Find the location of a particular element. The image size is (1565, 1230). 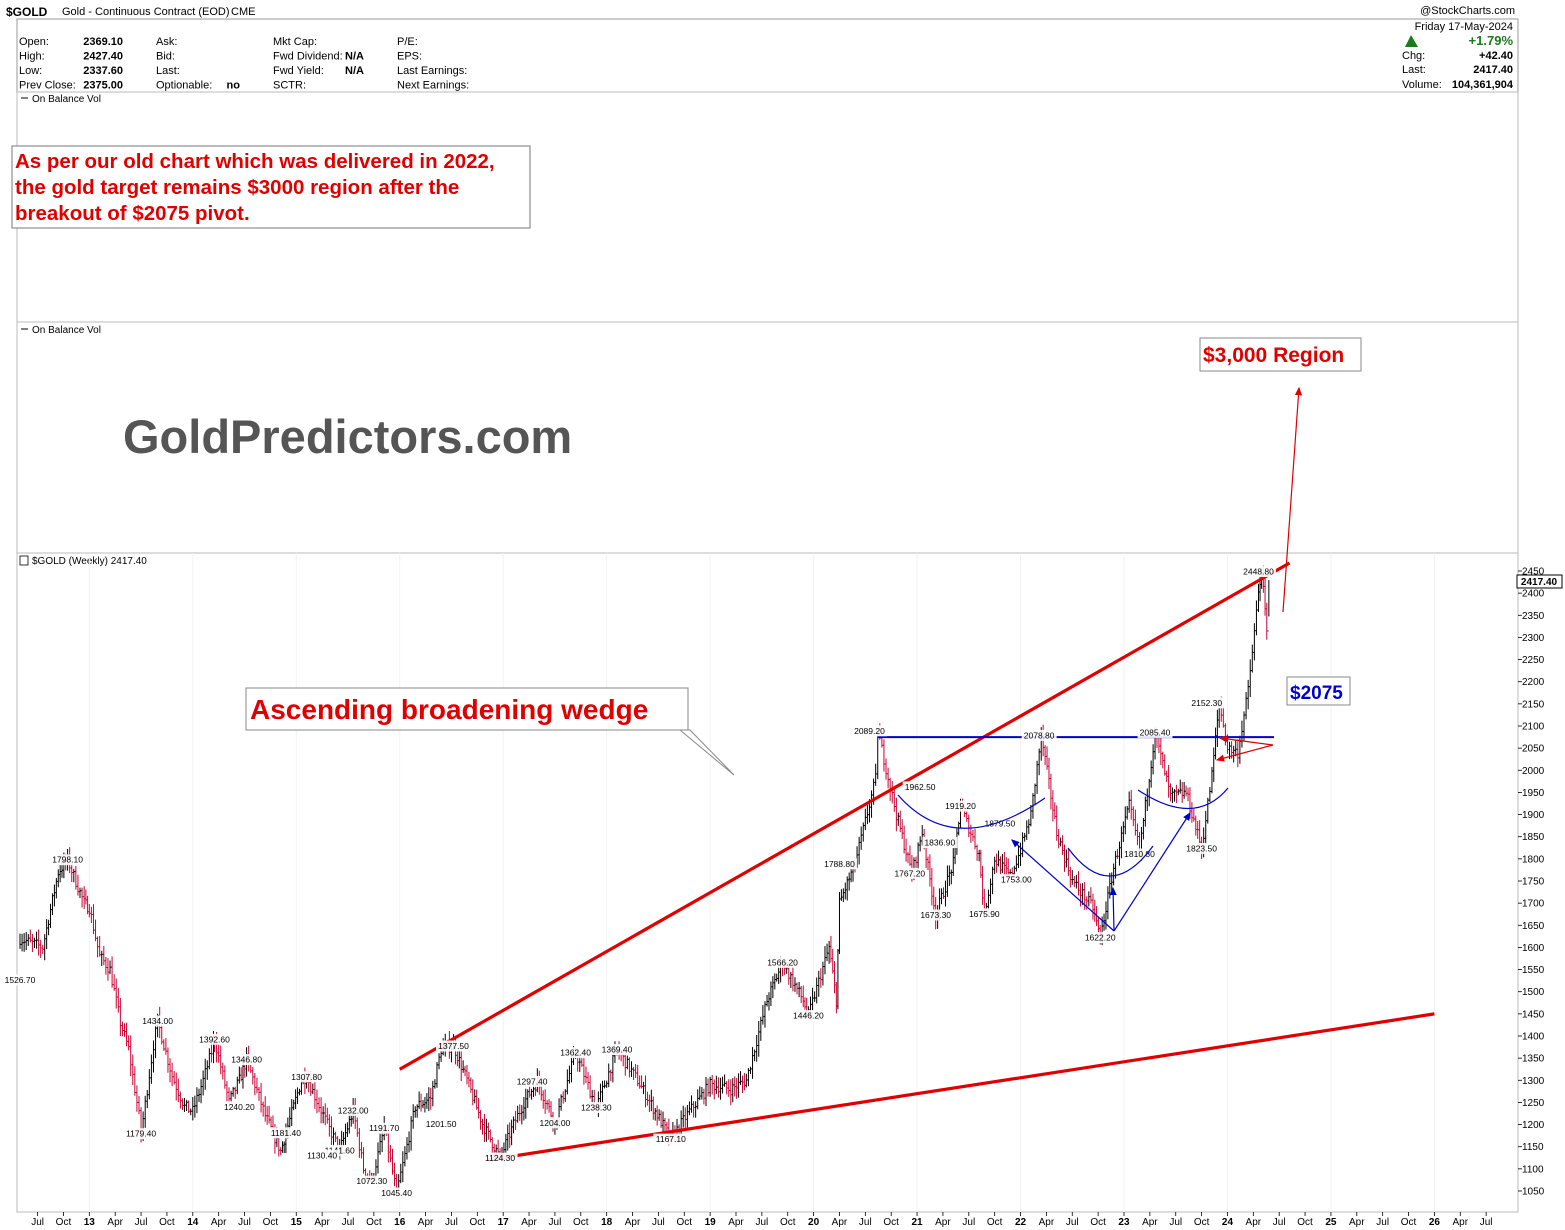

price-label-text: 1124.30 is located at coordinates (500, 1158).